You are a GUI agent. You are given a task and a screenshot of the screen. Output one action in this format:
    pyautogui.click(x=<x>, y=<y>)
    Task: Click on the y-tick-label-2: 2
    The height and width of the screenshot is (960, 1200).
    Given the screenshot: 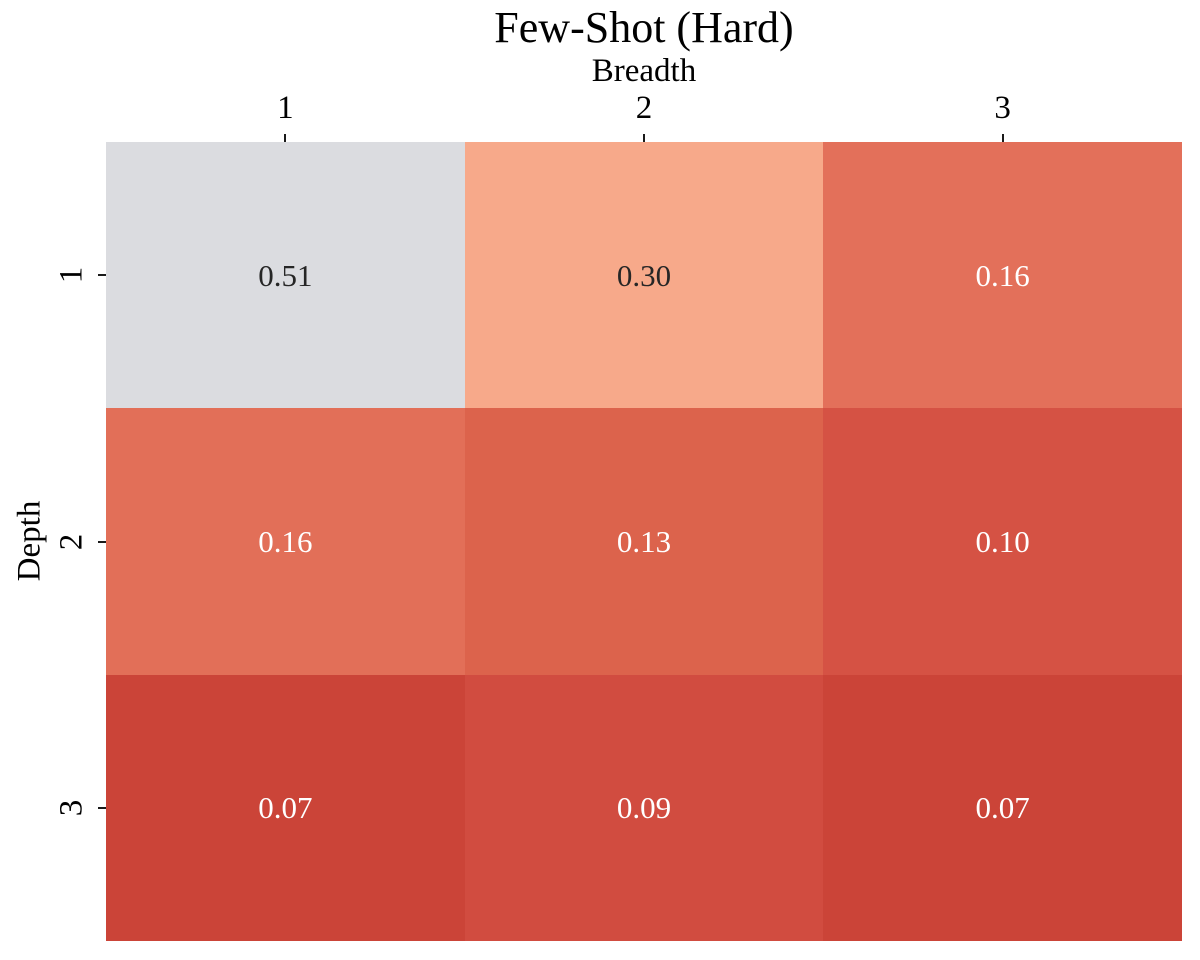 What is the action you would take?
    pyautogui.click(x=71, y=541)
    